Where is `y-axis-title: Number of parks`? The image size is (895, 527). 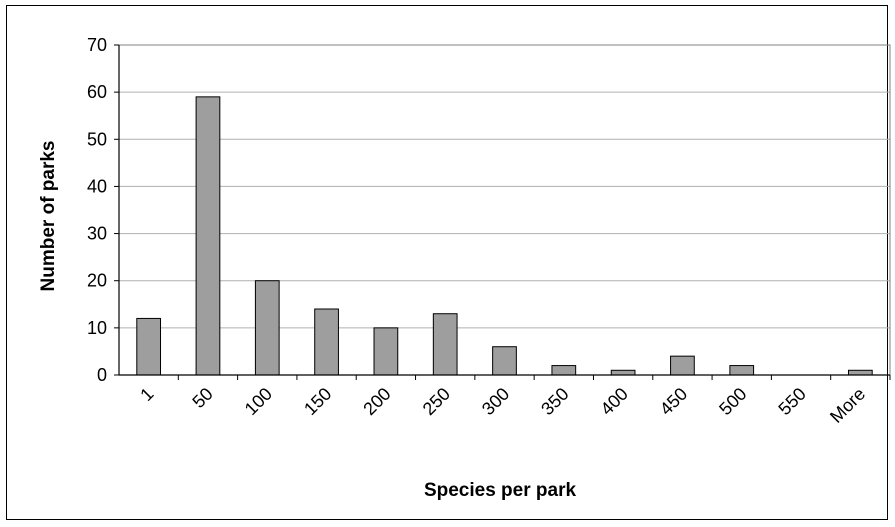 y-axis-title: Number of parks is located at coordinates (48, 216).